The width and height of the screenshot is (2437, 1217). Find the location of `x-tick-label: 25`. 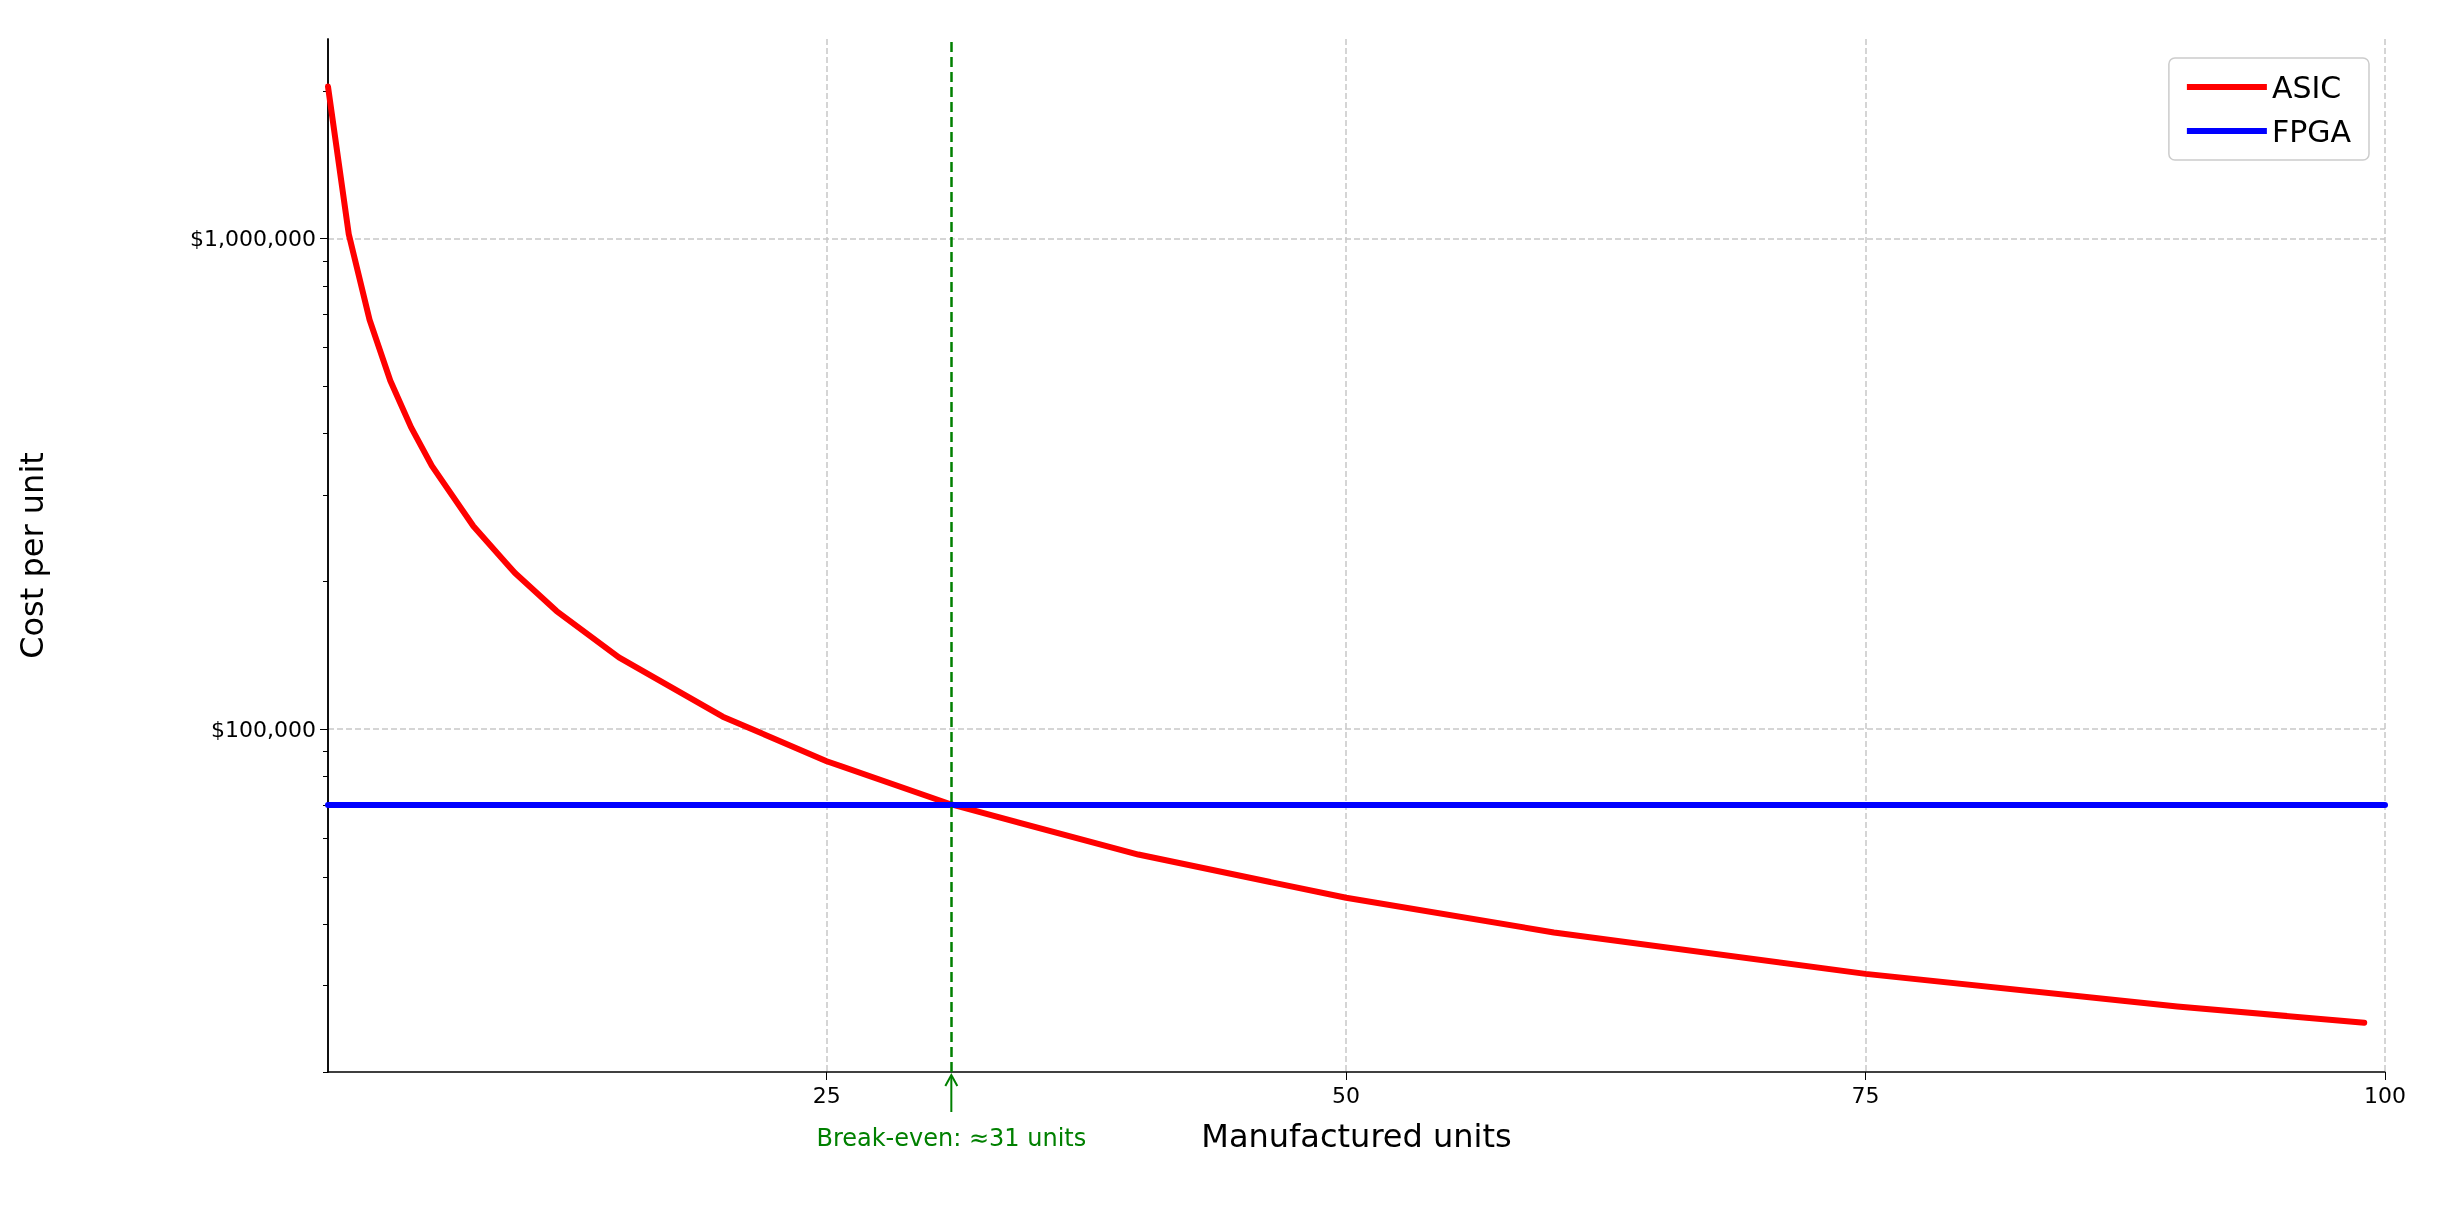

x-tick-label: 25 is located at coordinates (826, 1095).